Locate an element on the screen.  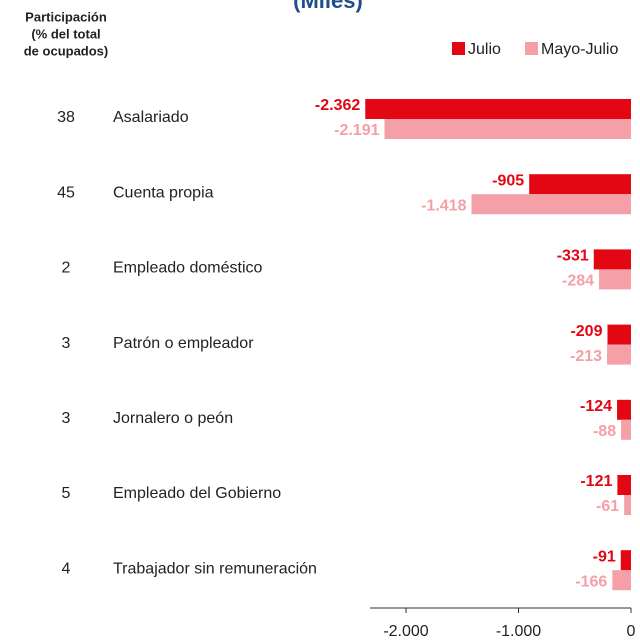
x-tick-label: -1.000 is located at coordinates (518, 631).